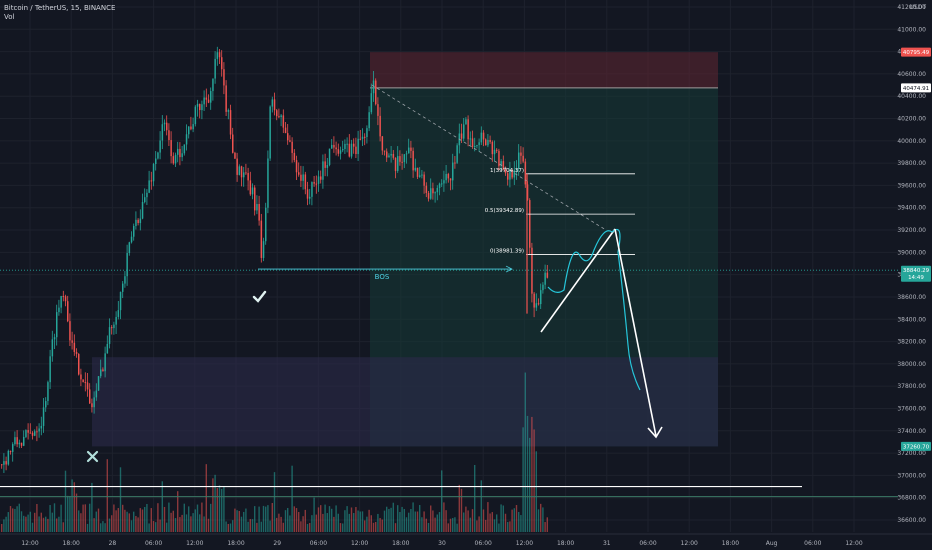 The image size is (932, 550). I want to click on projection-drop-line, so click(635, 332).